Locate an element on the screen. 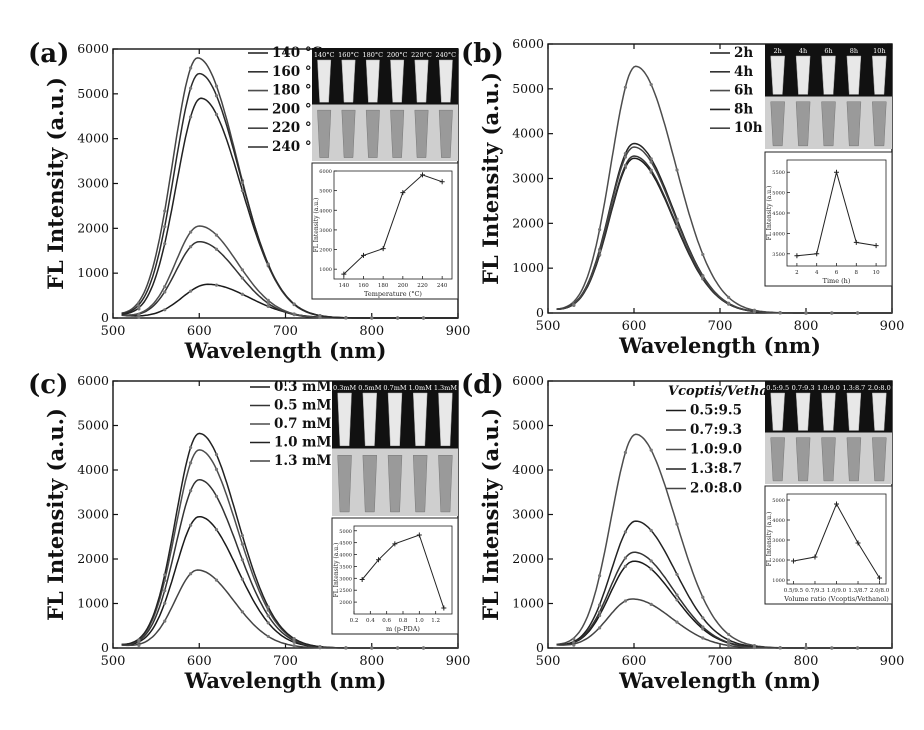  x-tick-label: 700 is located at coordinates (720, 661).